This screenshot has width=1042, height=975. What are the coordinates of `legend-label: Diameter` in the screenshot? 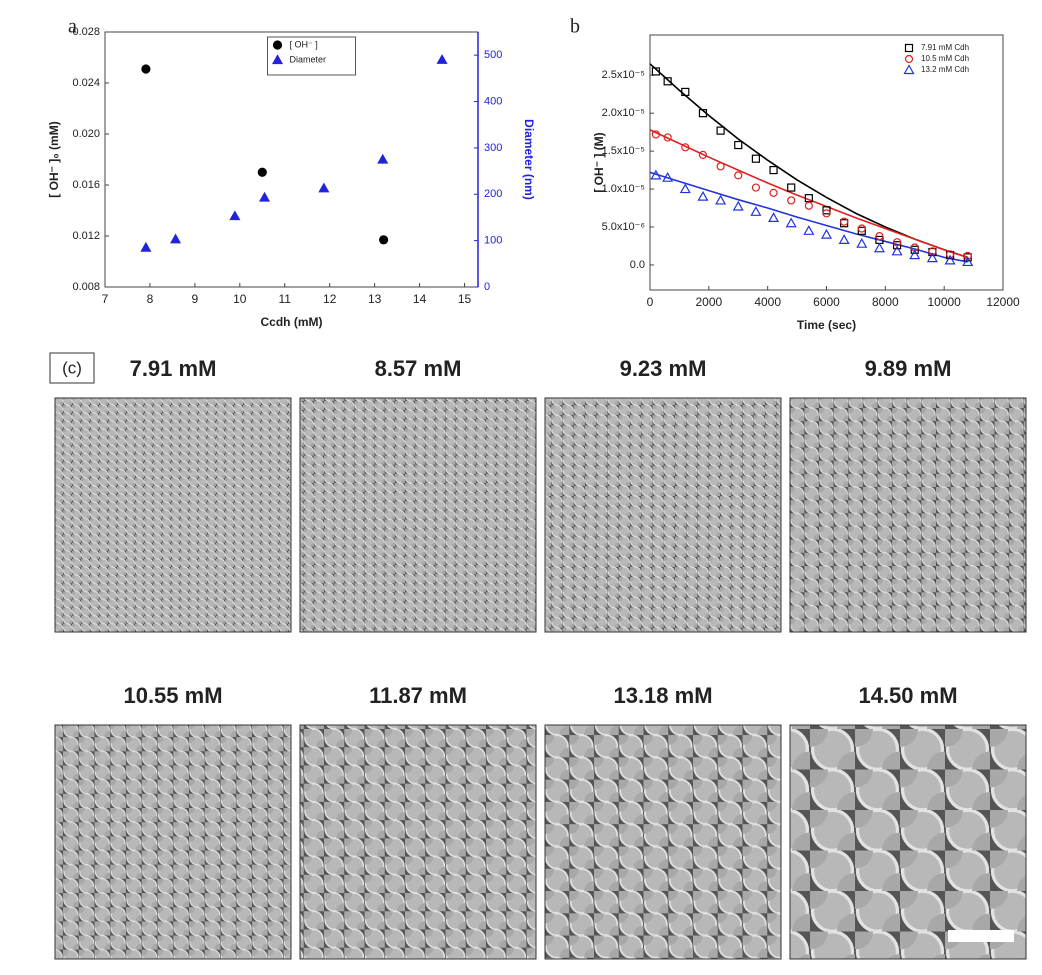 It's located at (308, 59).